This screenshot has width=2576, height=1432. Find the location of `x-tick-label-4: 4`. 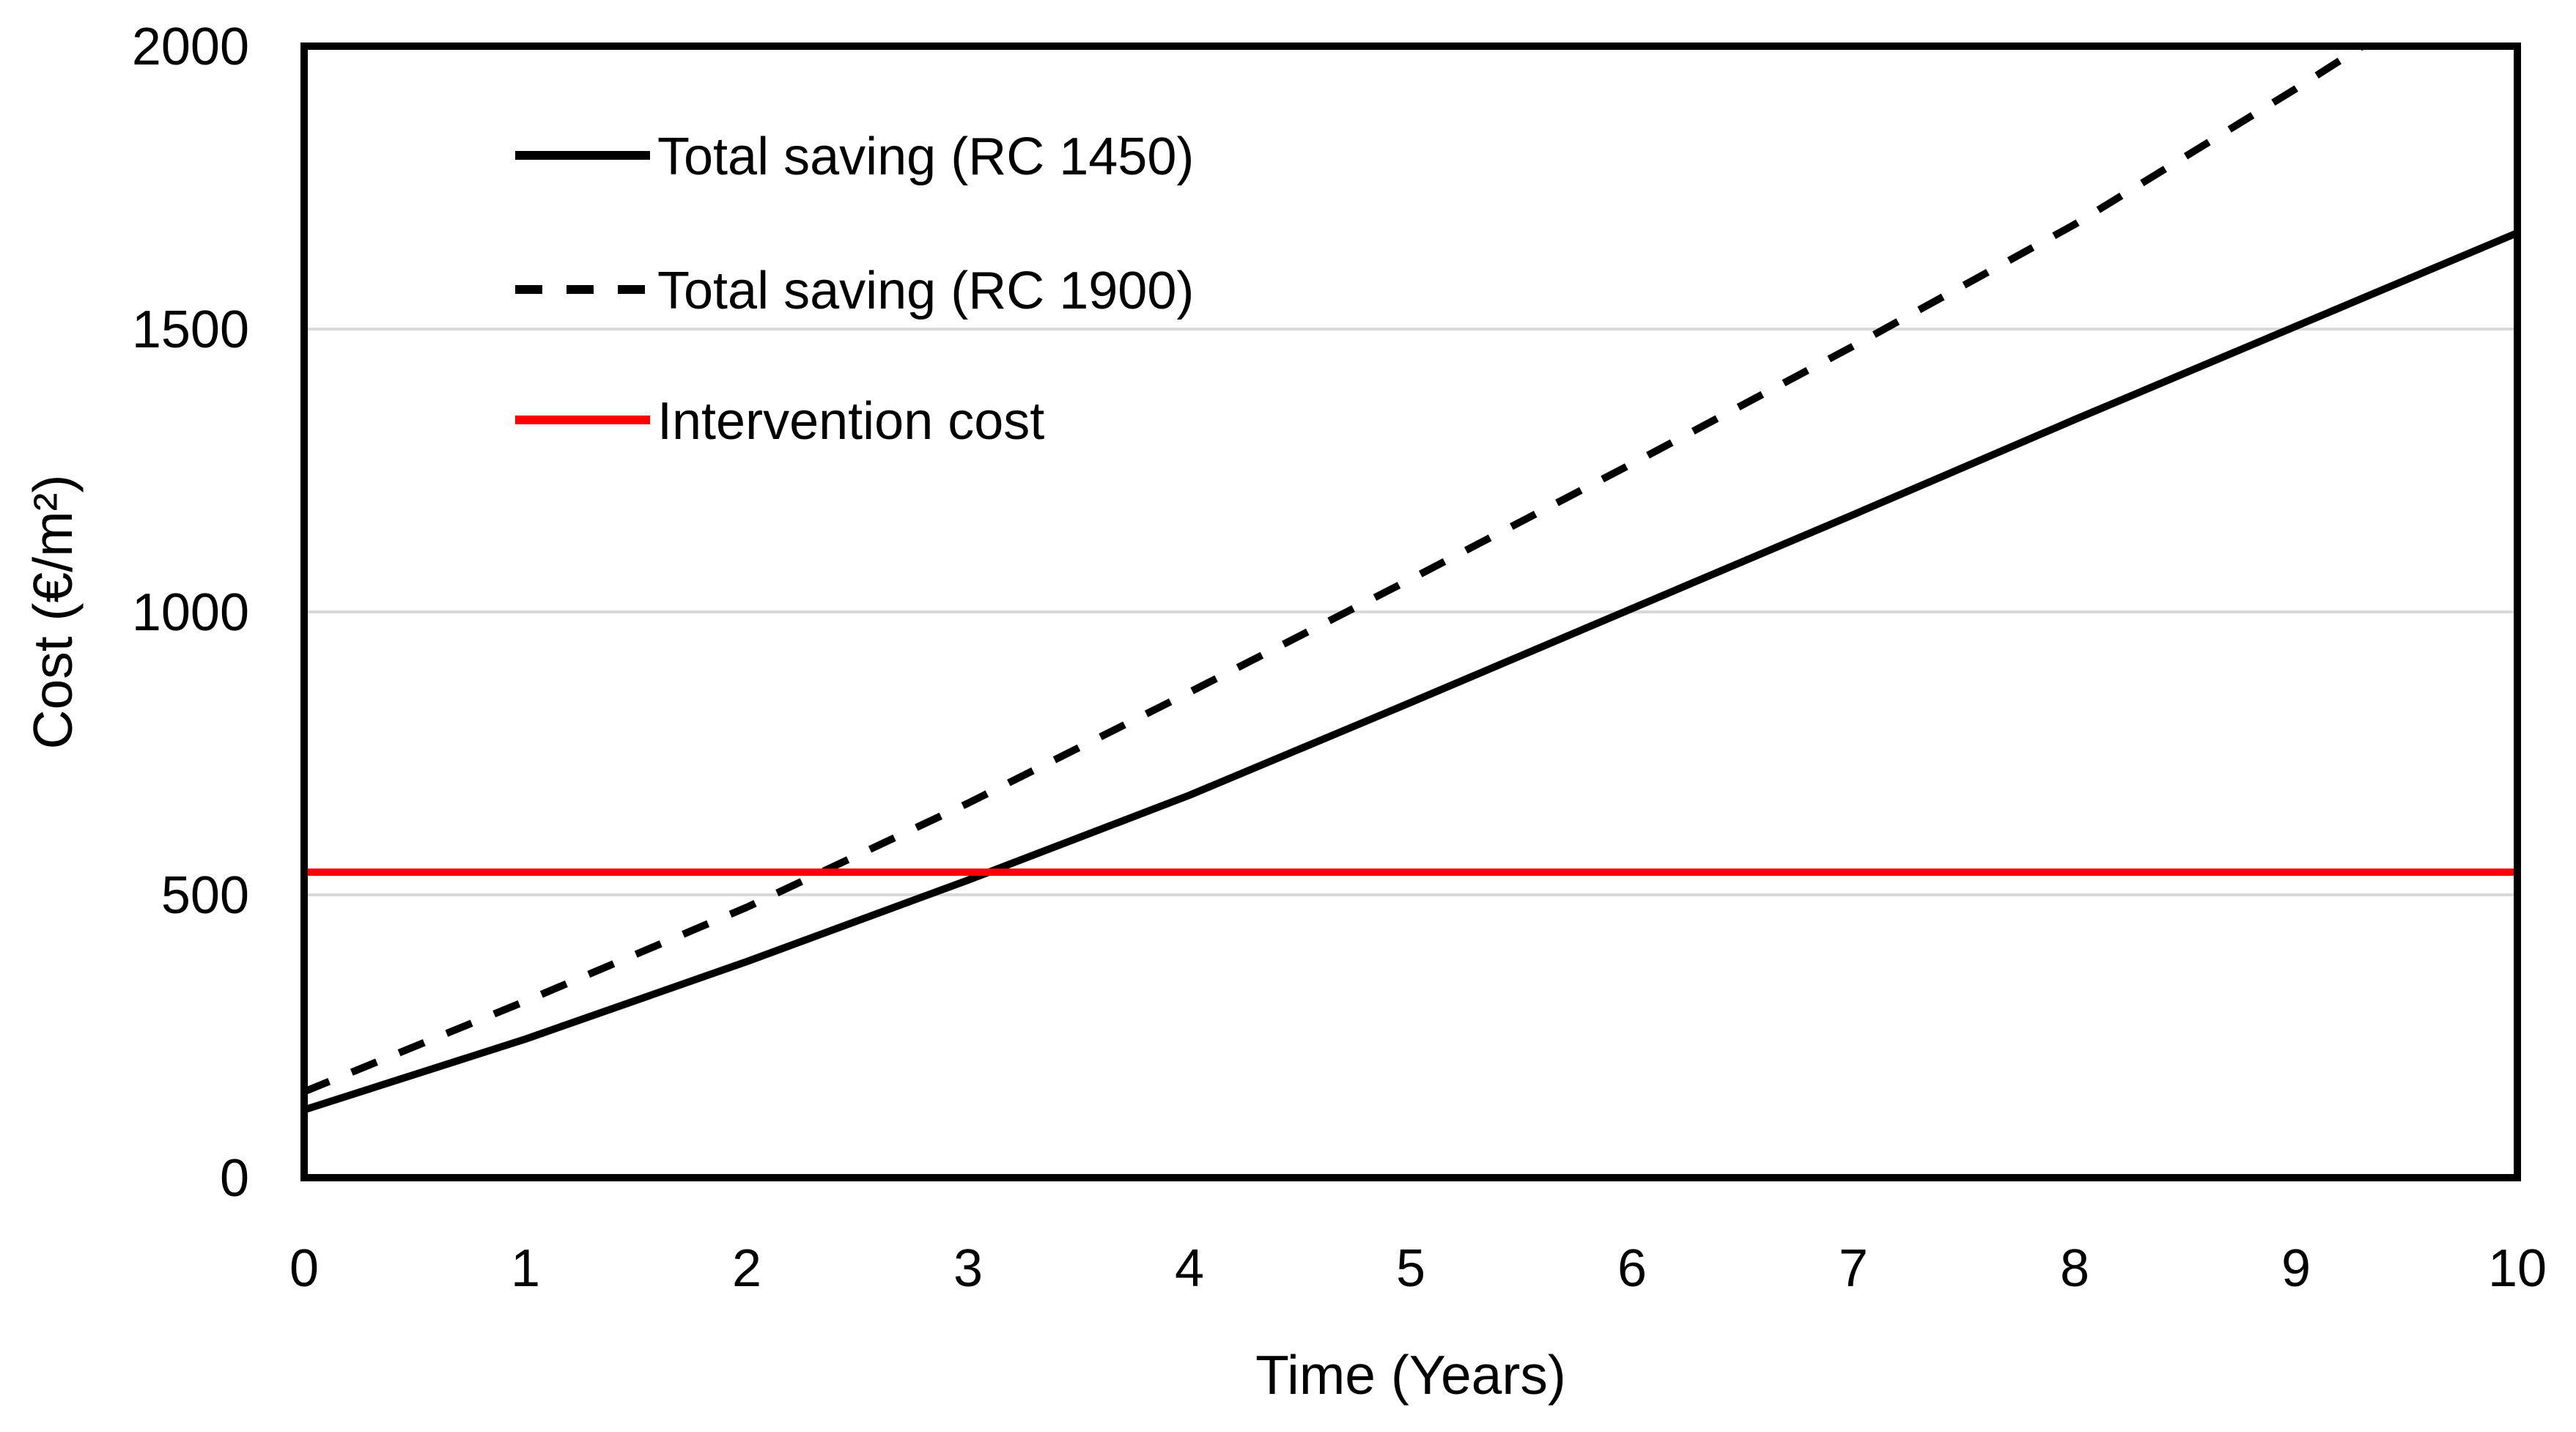

x-tick-label-4: 4 is located at coordinates (1189, 1268).